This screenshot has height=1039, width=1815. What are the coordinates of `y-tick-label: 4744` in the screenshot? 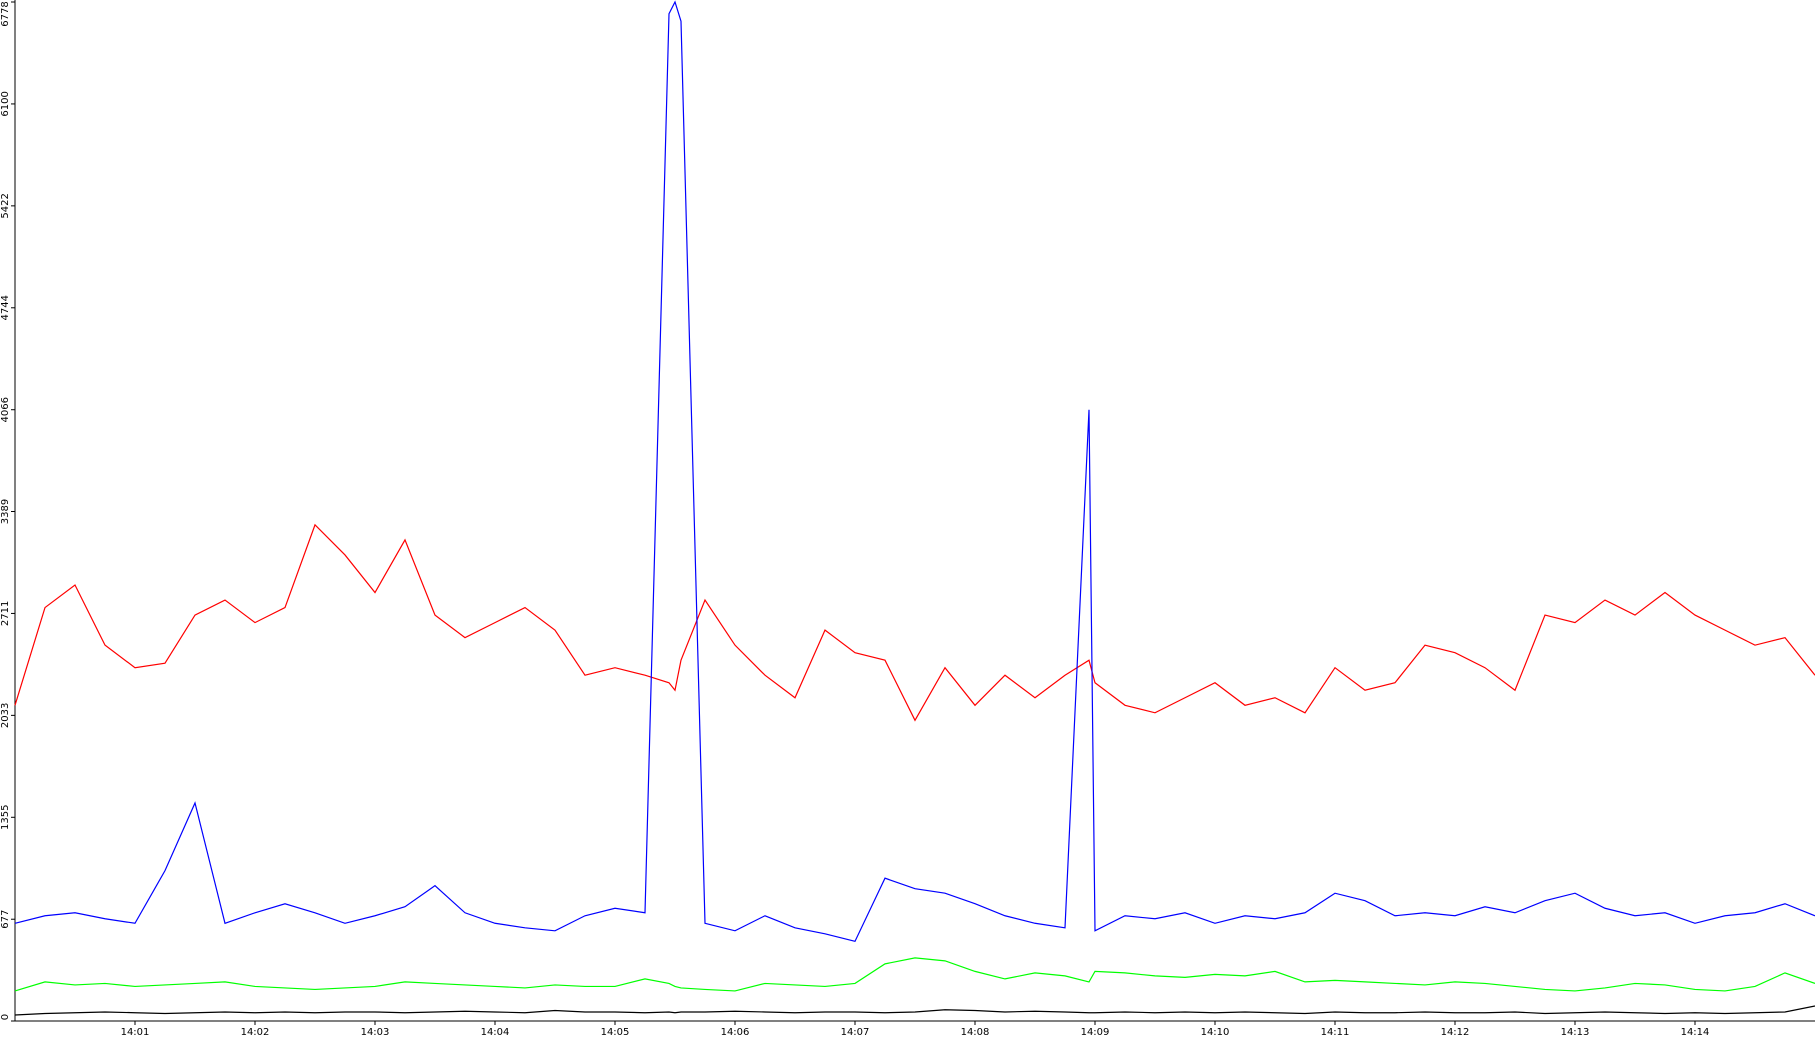 It's located at (5, 307).